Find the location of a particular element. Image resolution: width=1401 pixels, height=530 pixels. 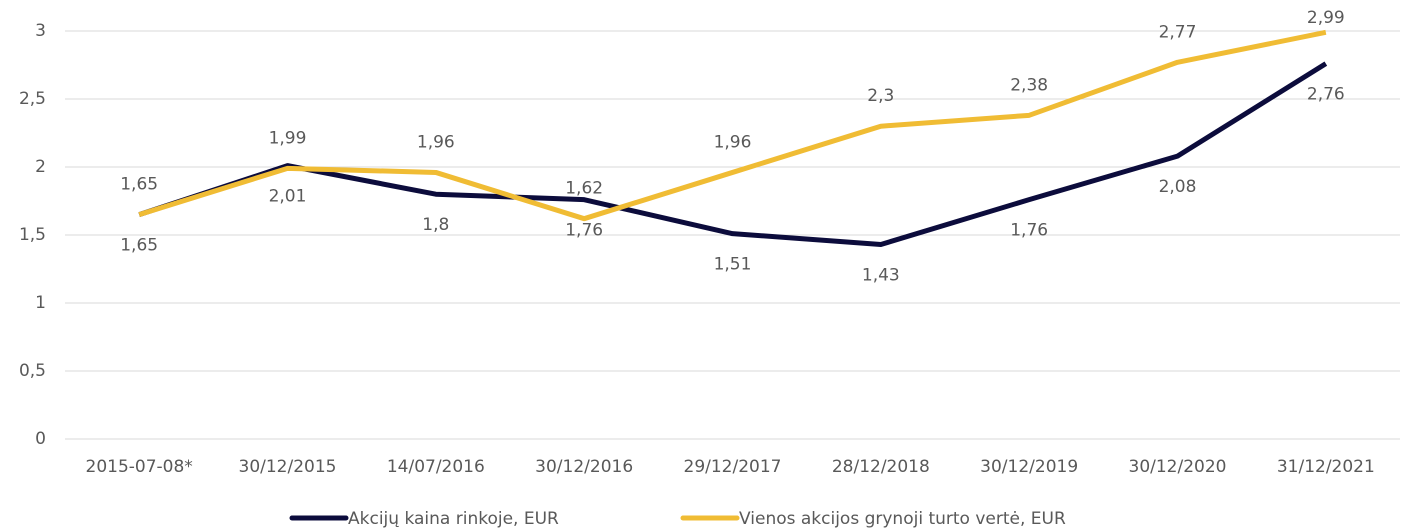

data-label: 2,01 is located at coordinates (288, 197).